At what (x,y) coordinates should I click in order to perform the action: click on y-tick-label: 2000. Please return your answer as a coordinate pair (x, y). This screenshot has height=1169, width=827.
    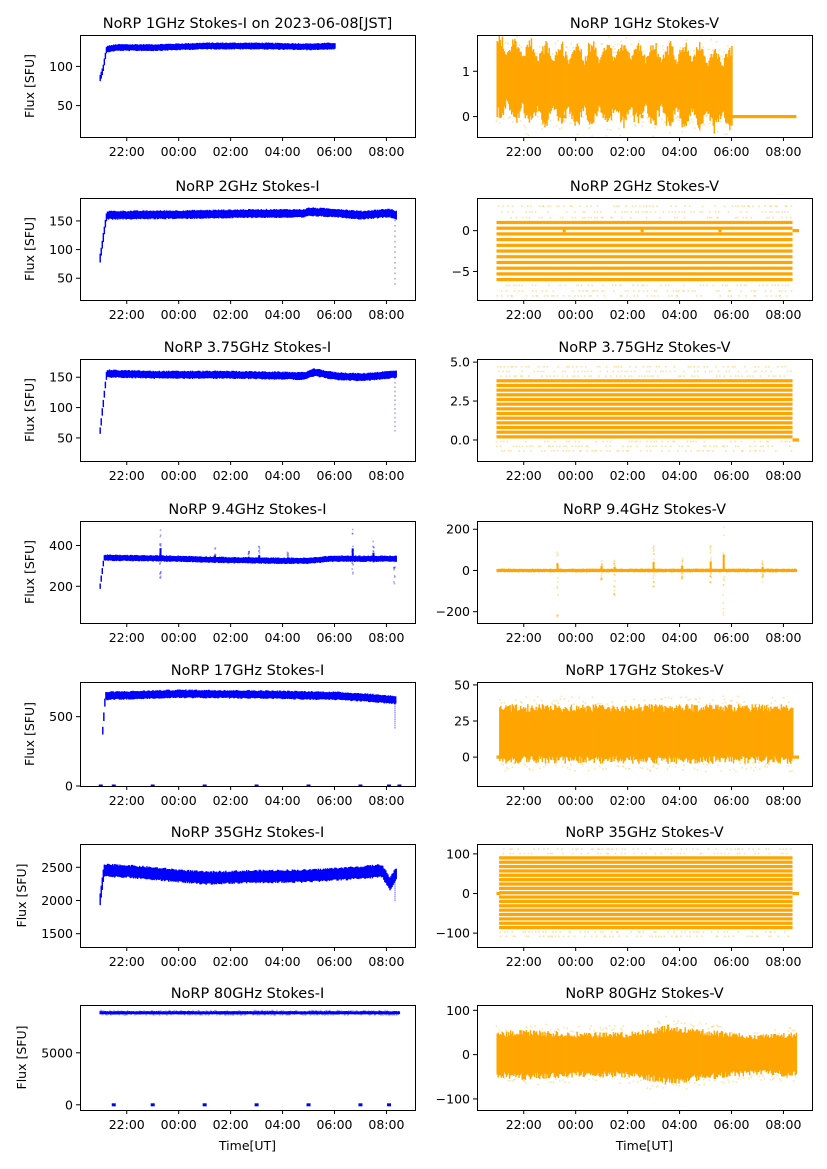
    Looking at the image, I should click on (57, 900).